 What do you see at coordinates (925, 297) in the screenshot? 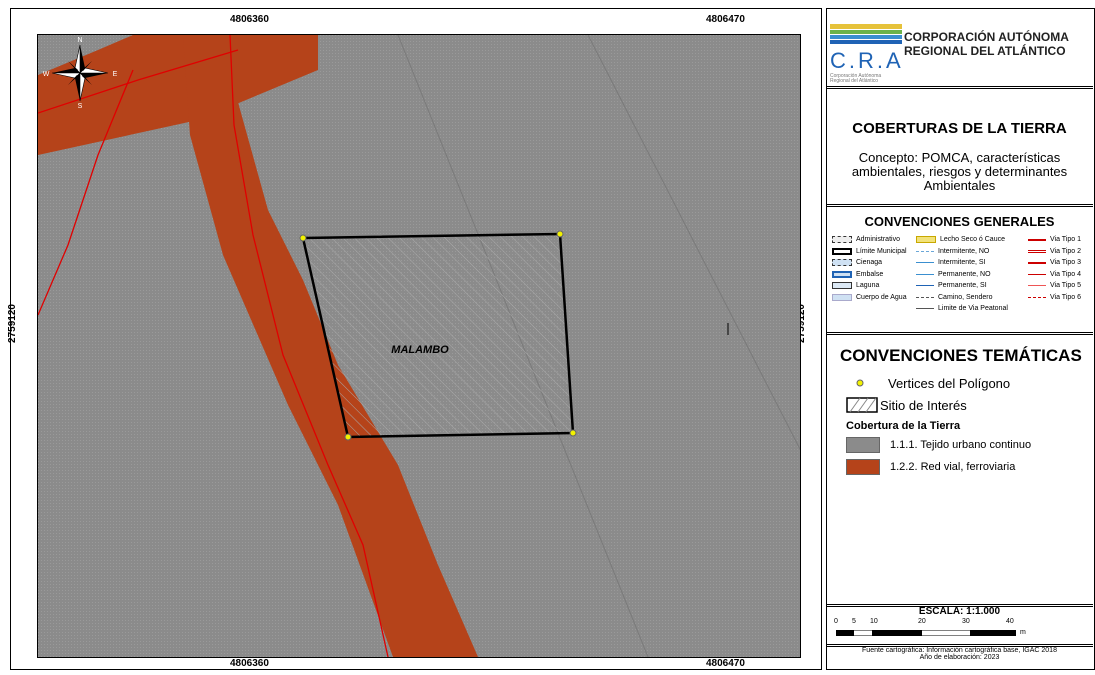
I see `trail-icon` at bounding box center [925, 297].